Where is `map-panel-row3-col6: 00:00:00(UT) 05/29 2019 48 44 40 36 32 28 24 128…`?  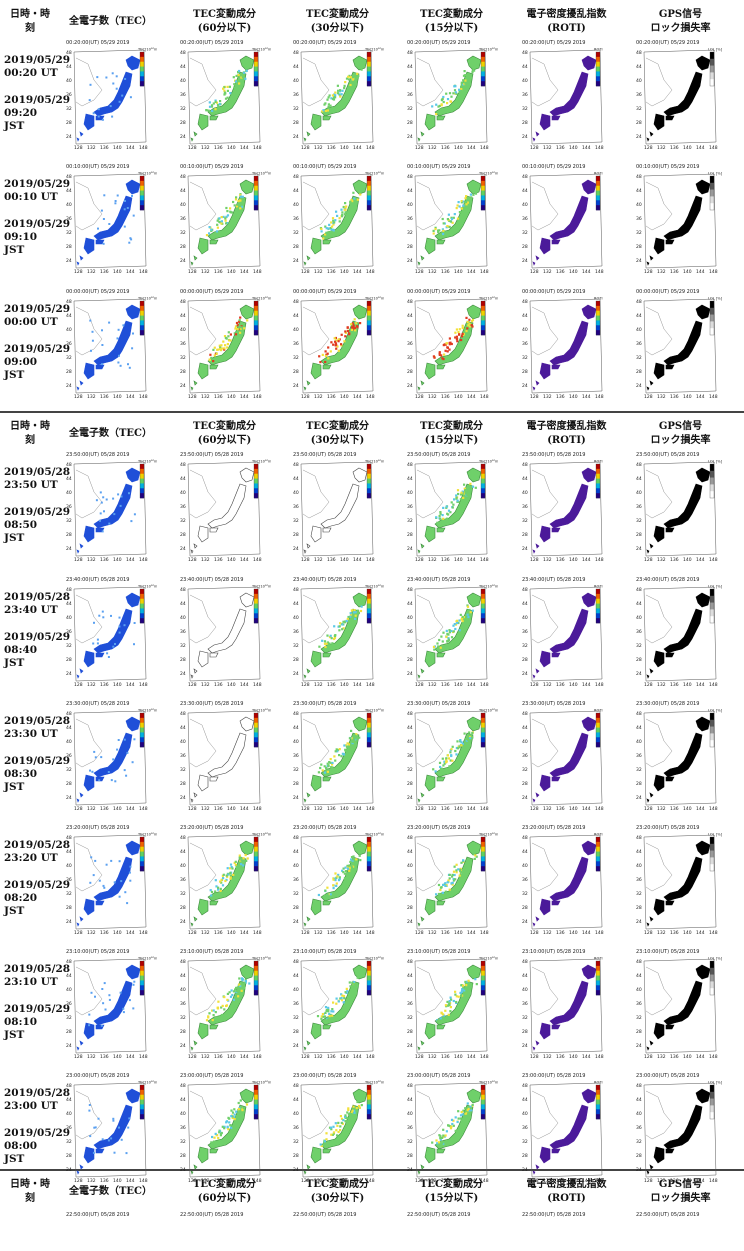 map-panel-row3-col6: 00:00:00(UT) 05/29 2019 48 44 40 36 32 28 24 128… is located at coordinates (680, 345).